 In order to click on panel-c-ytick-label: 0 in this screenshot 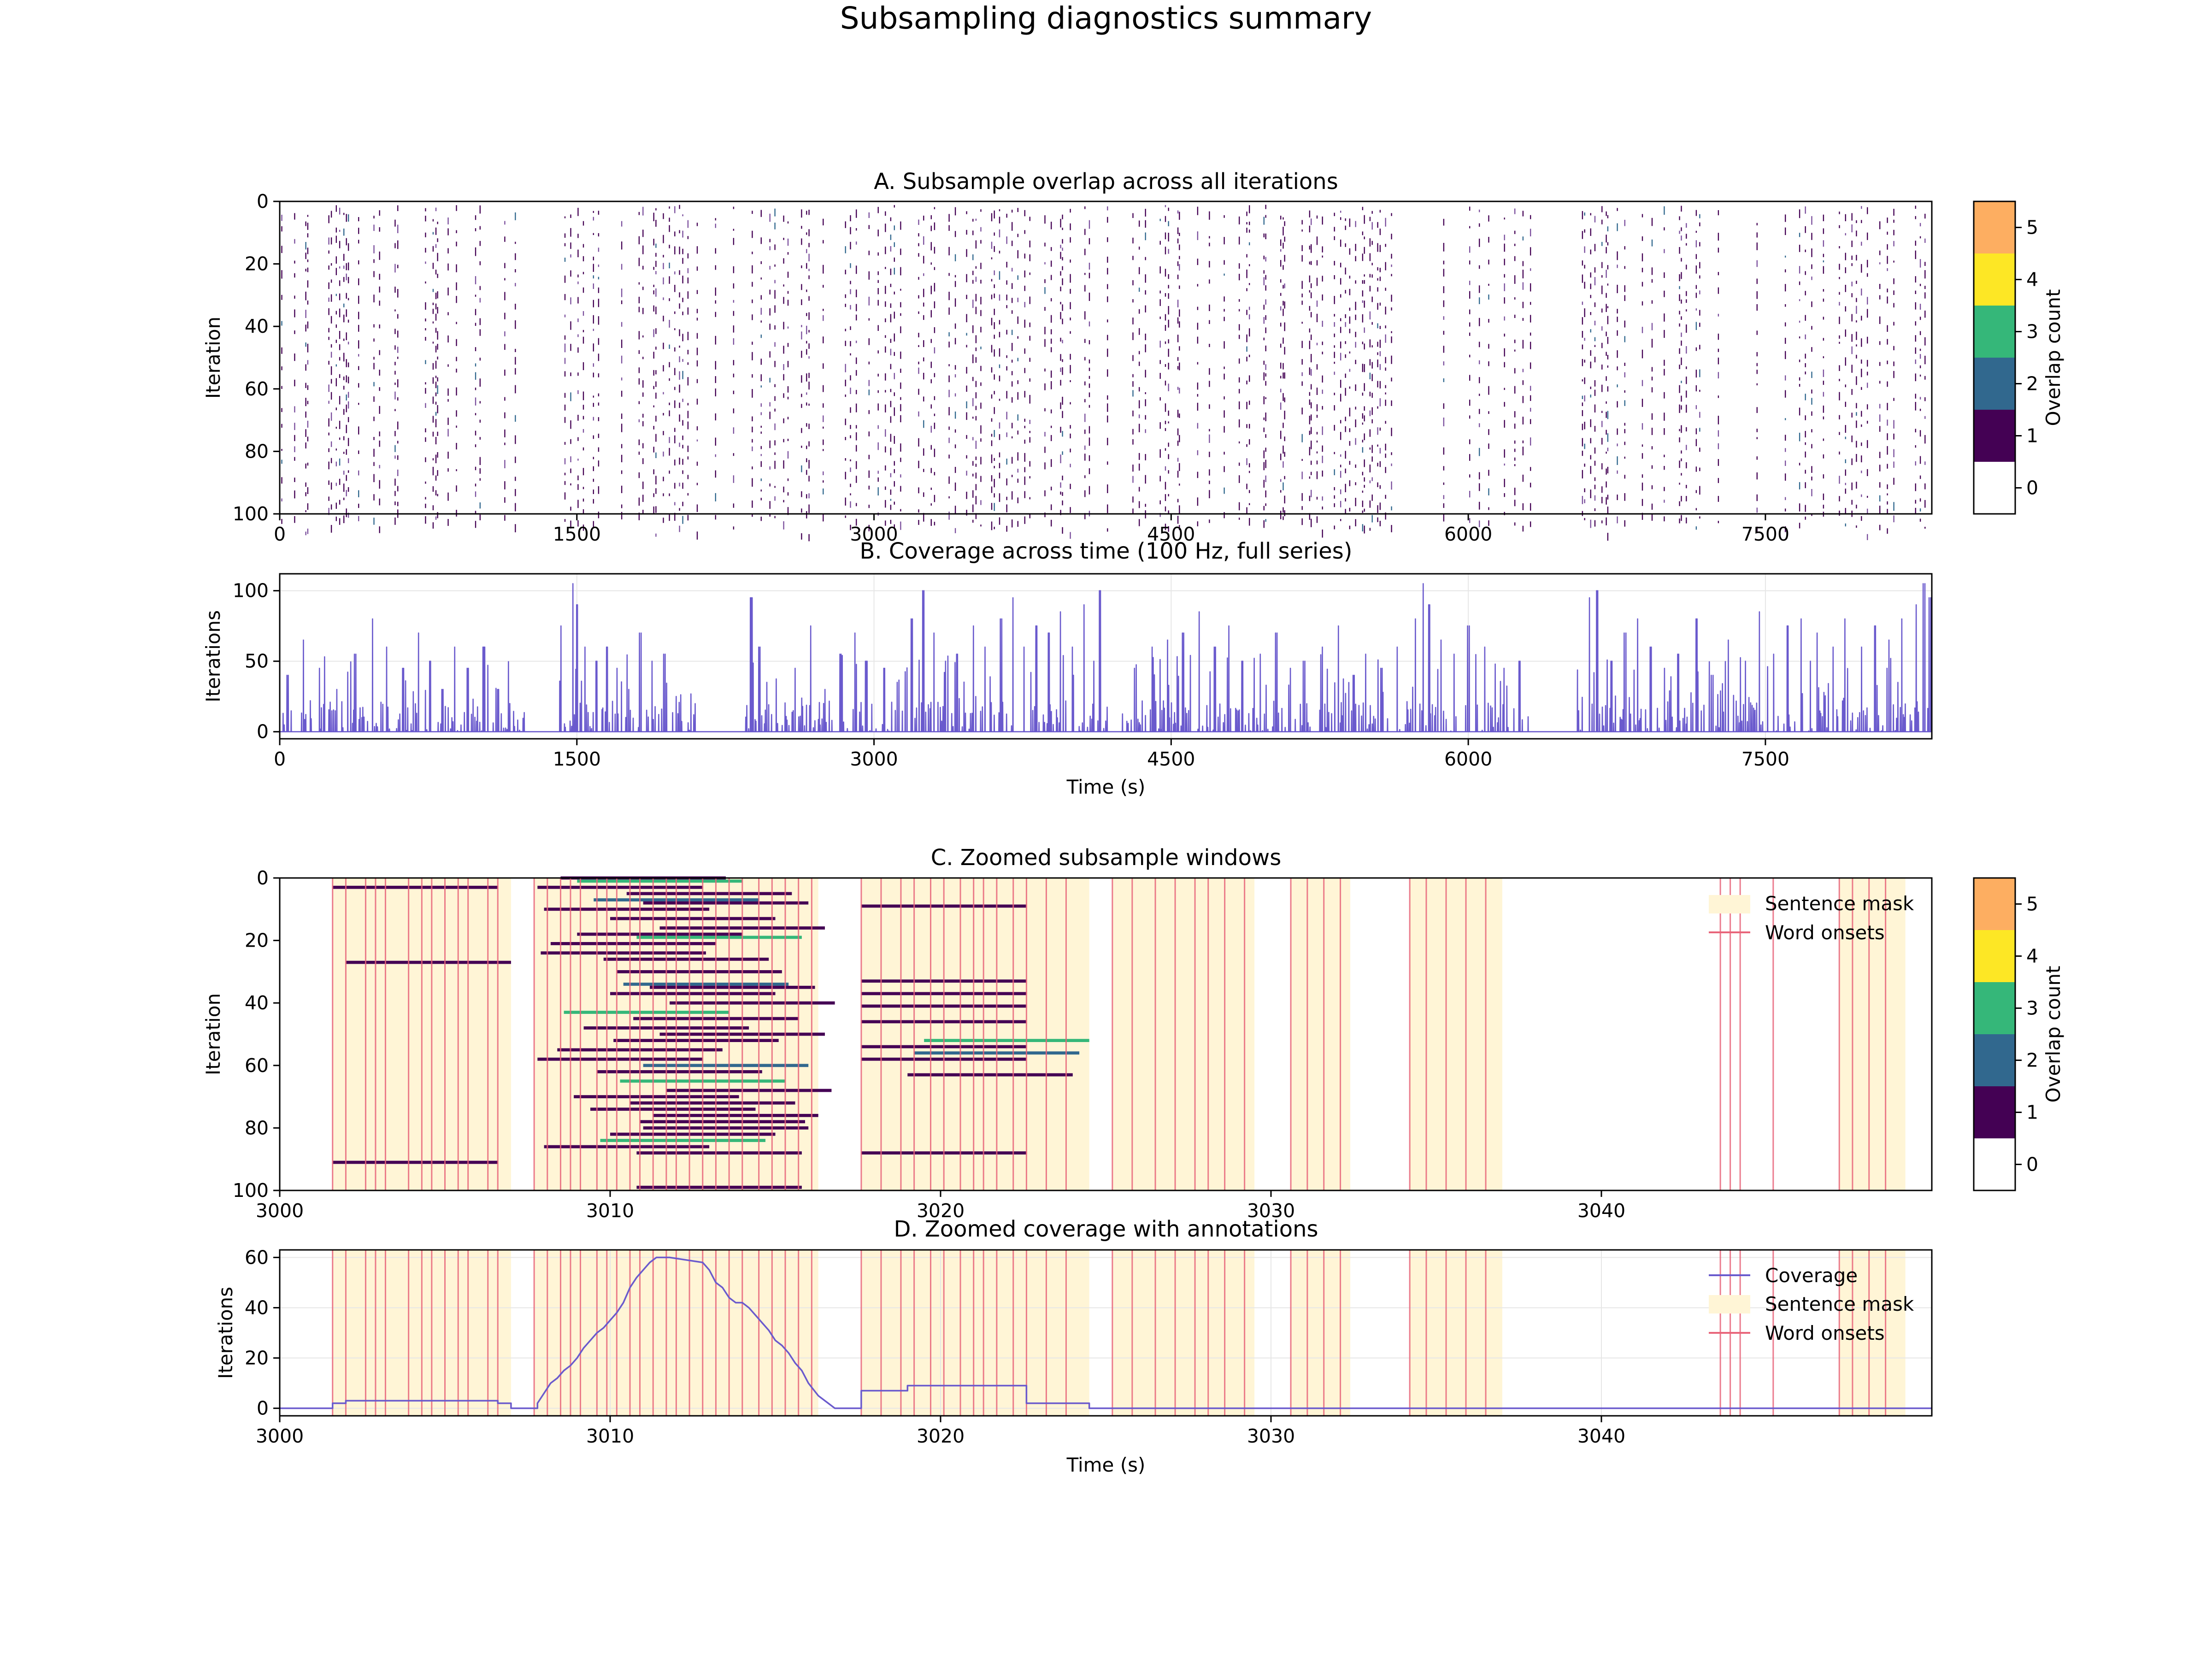, I will do `click(263, 878)`.